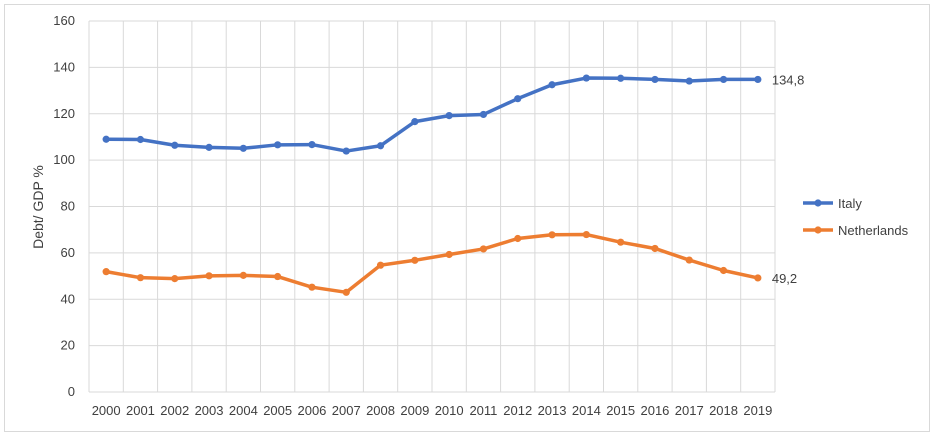 The image size is (936, 439). What do you see at coordinates (552, 410) in the screenshot?
I see `x-tick-label: 2013` at bounding box center [552, 410].